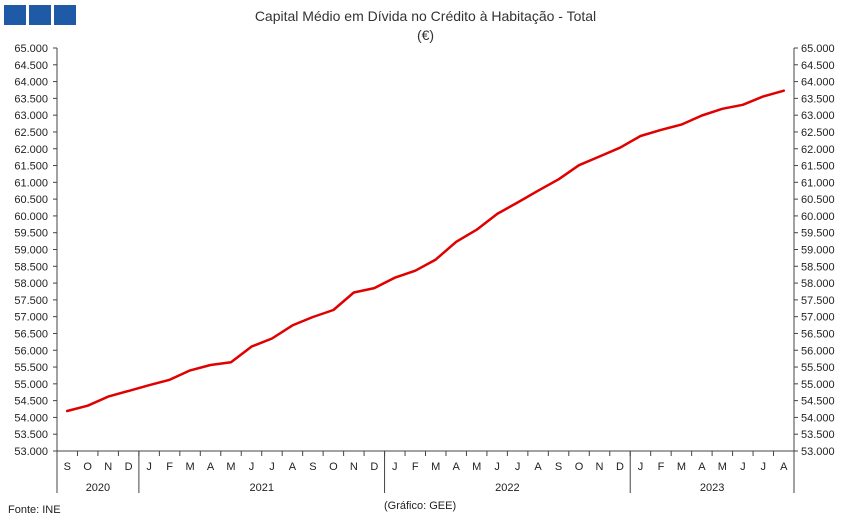 This screenshot has width=851, height=523. Describe the element at coordinates (818, 284) in the screenshot. I see `y-tick-label-right: 58.000` at that location.